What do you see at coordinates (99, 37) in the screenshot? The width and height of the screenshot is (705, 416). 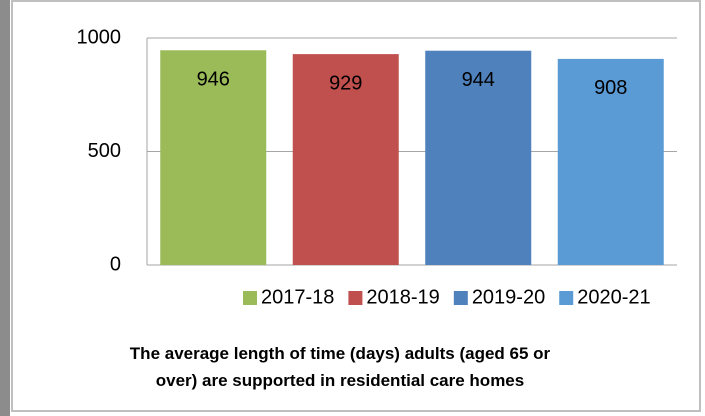 I see `y-tick-label: 1000` at bounding box center [99, 37].